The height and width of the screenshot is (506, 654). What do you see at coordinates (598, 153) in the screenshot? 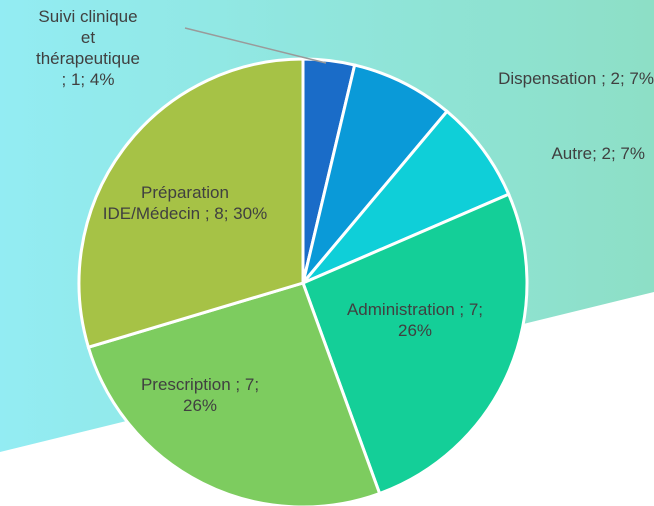
I see `data-label: Autre; 2; 7%` at bounding box center [598, 153].